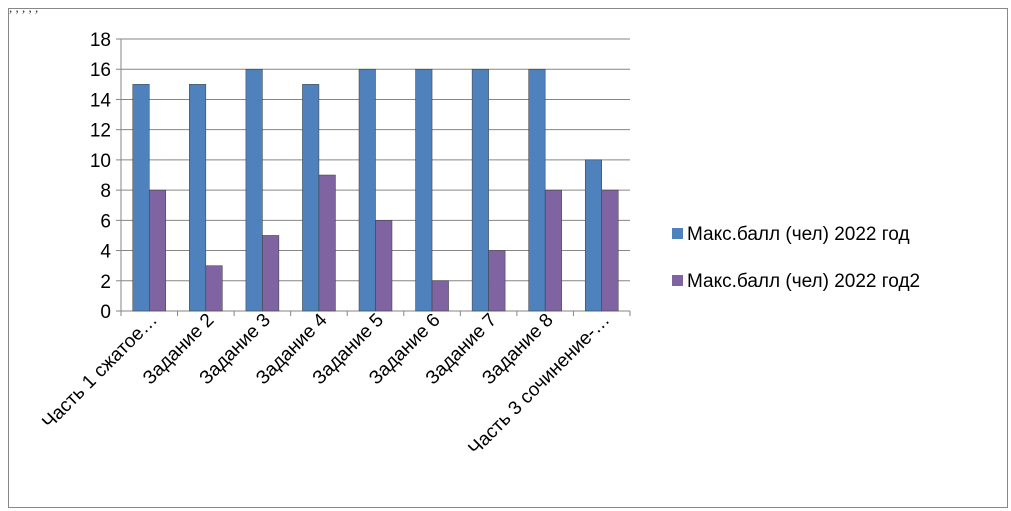 The image size is (1011, 511). What do you see at coordinates (105, 312) in the screenshot?
I see `y-tick-label: 0` at bounding box center [105, 312].